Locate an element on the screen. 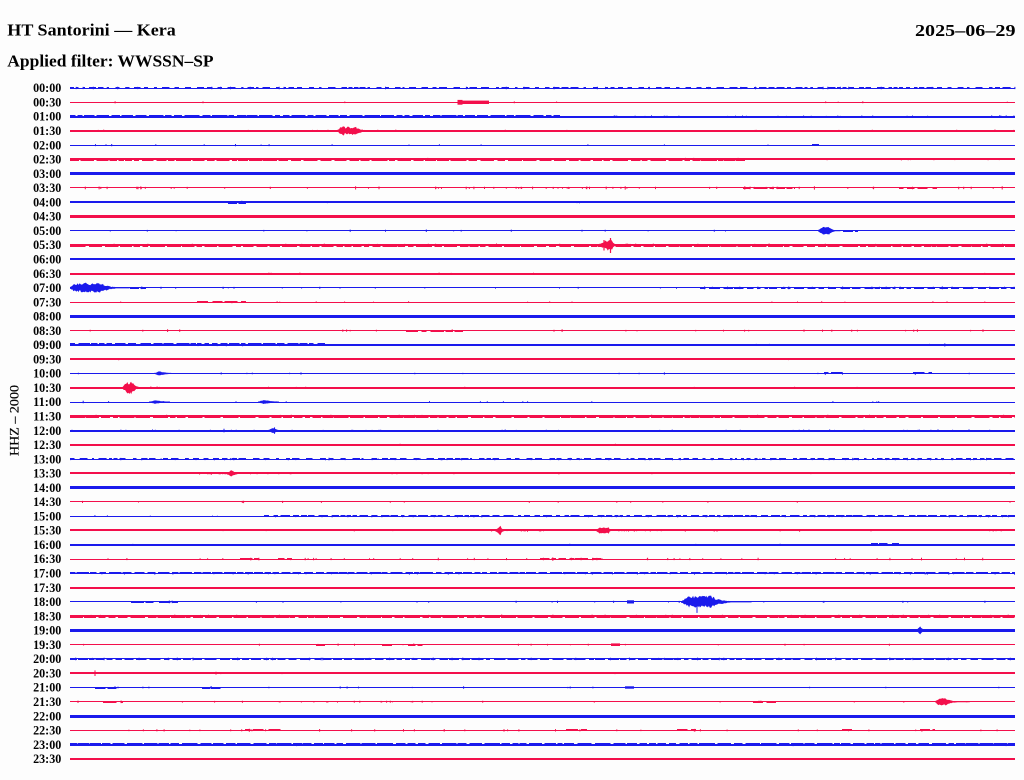 Image resolution: width=1024 pixels, height=780 pixels. svg-text: 19:00 is located at coordinates (47, 630).